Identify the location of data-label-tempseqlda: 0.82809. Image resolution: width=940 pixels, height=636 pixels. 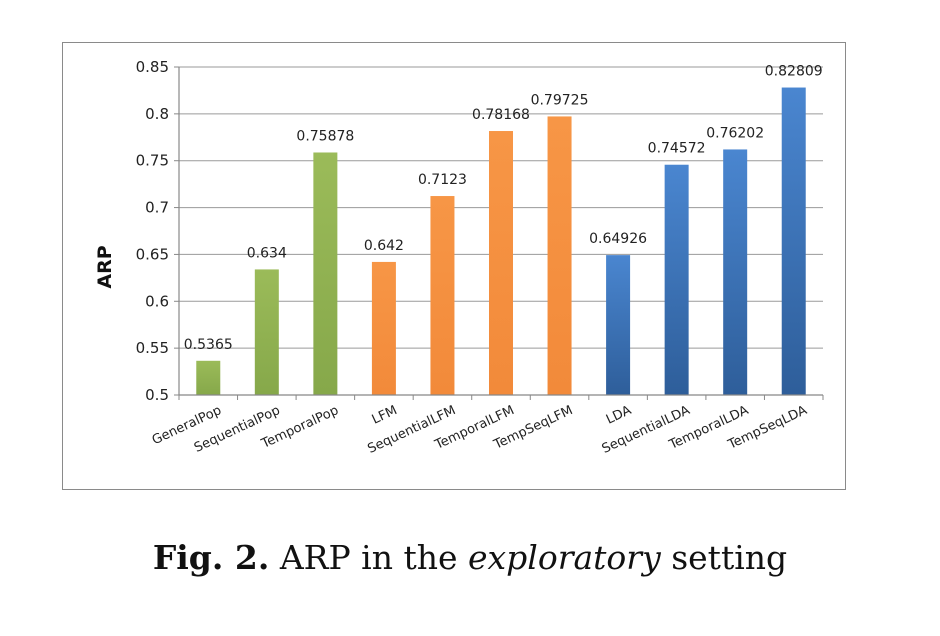
(794, 72).